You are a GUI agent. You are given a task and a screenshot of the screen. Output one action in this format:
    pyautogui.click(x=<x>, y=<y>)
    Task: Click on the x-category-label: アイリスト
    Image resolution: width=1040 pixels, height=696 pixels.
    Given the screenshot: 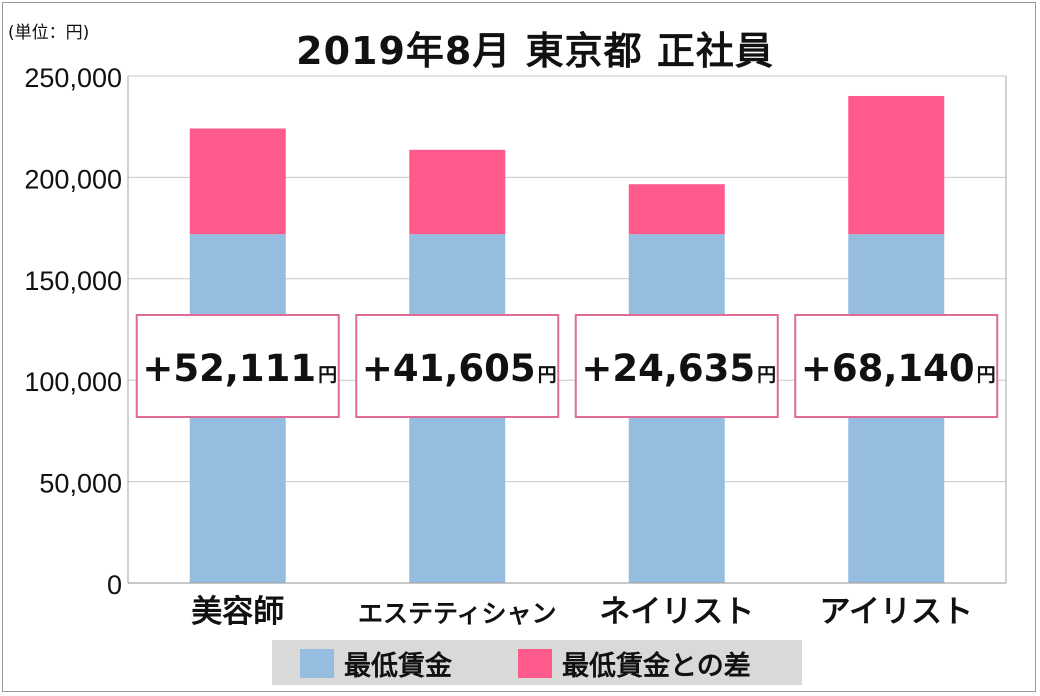 What is the action you would take?
    pyautogui.click(x=896, y=612)
    